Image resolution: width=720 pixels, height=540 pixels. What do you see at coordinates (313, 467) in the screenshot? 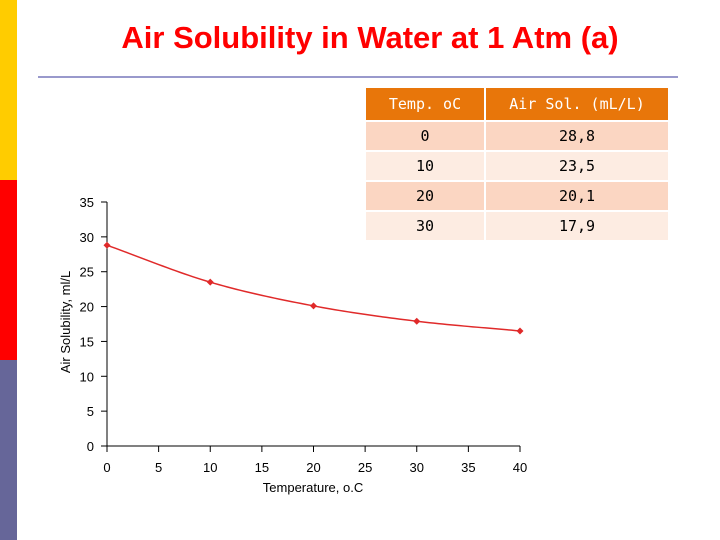
I see `x-tick-label: 20` at bounding box center [313, 467].